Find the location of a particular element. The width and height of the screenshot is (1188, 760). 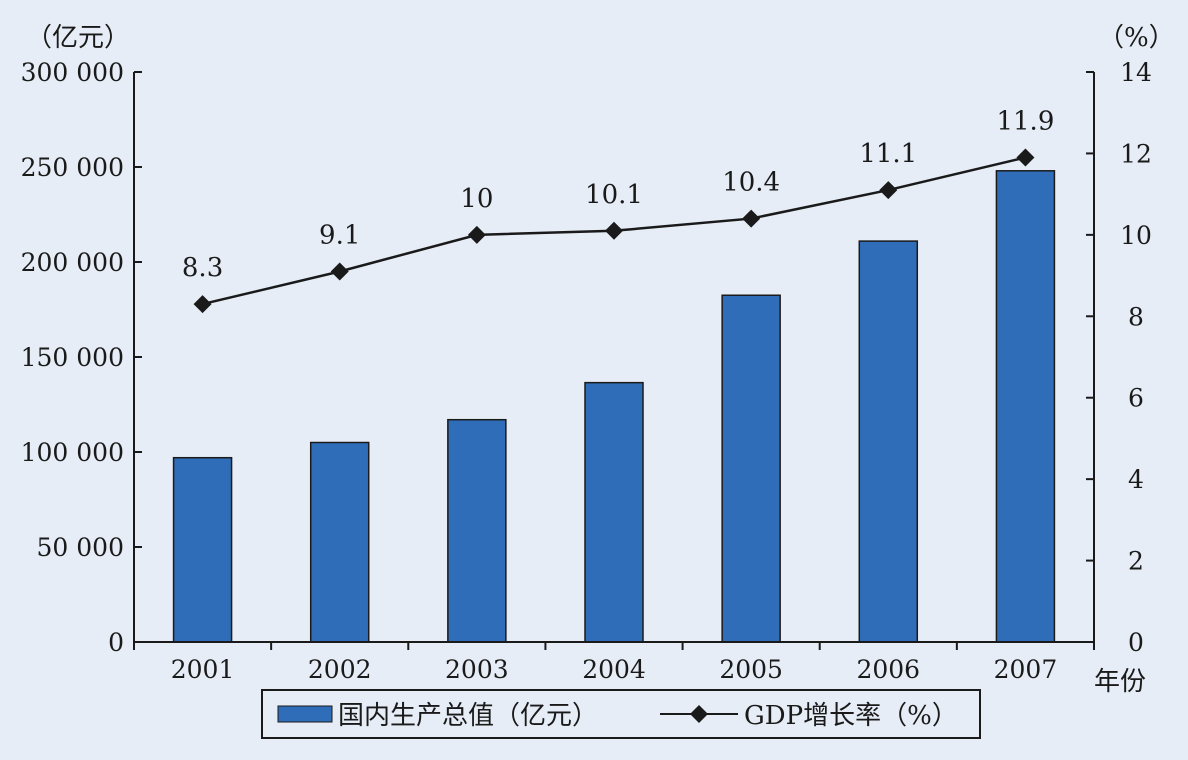

x-tick-label: 2004 is located at coordinates (614, 669).